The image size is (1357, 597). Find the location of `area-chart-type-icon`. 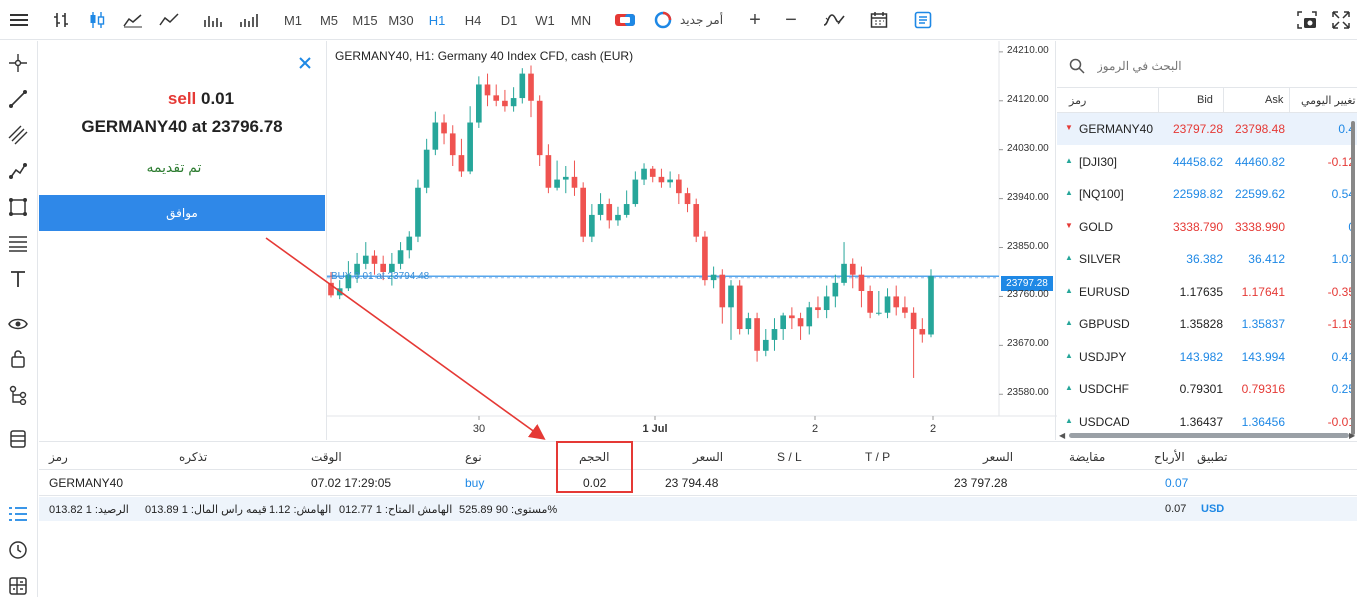

area-chart-type-icon is located at coordinates (133, 20).